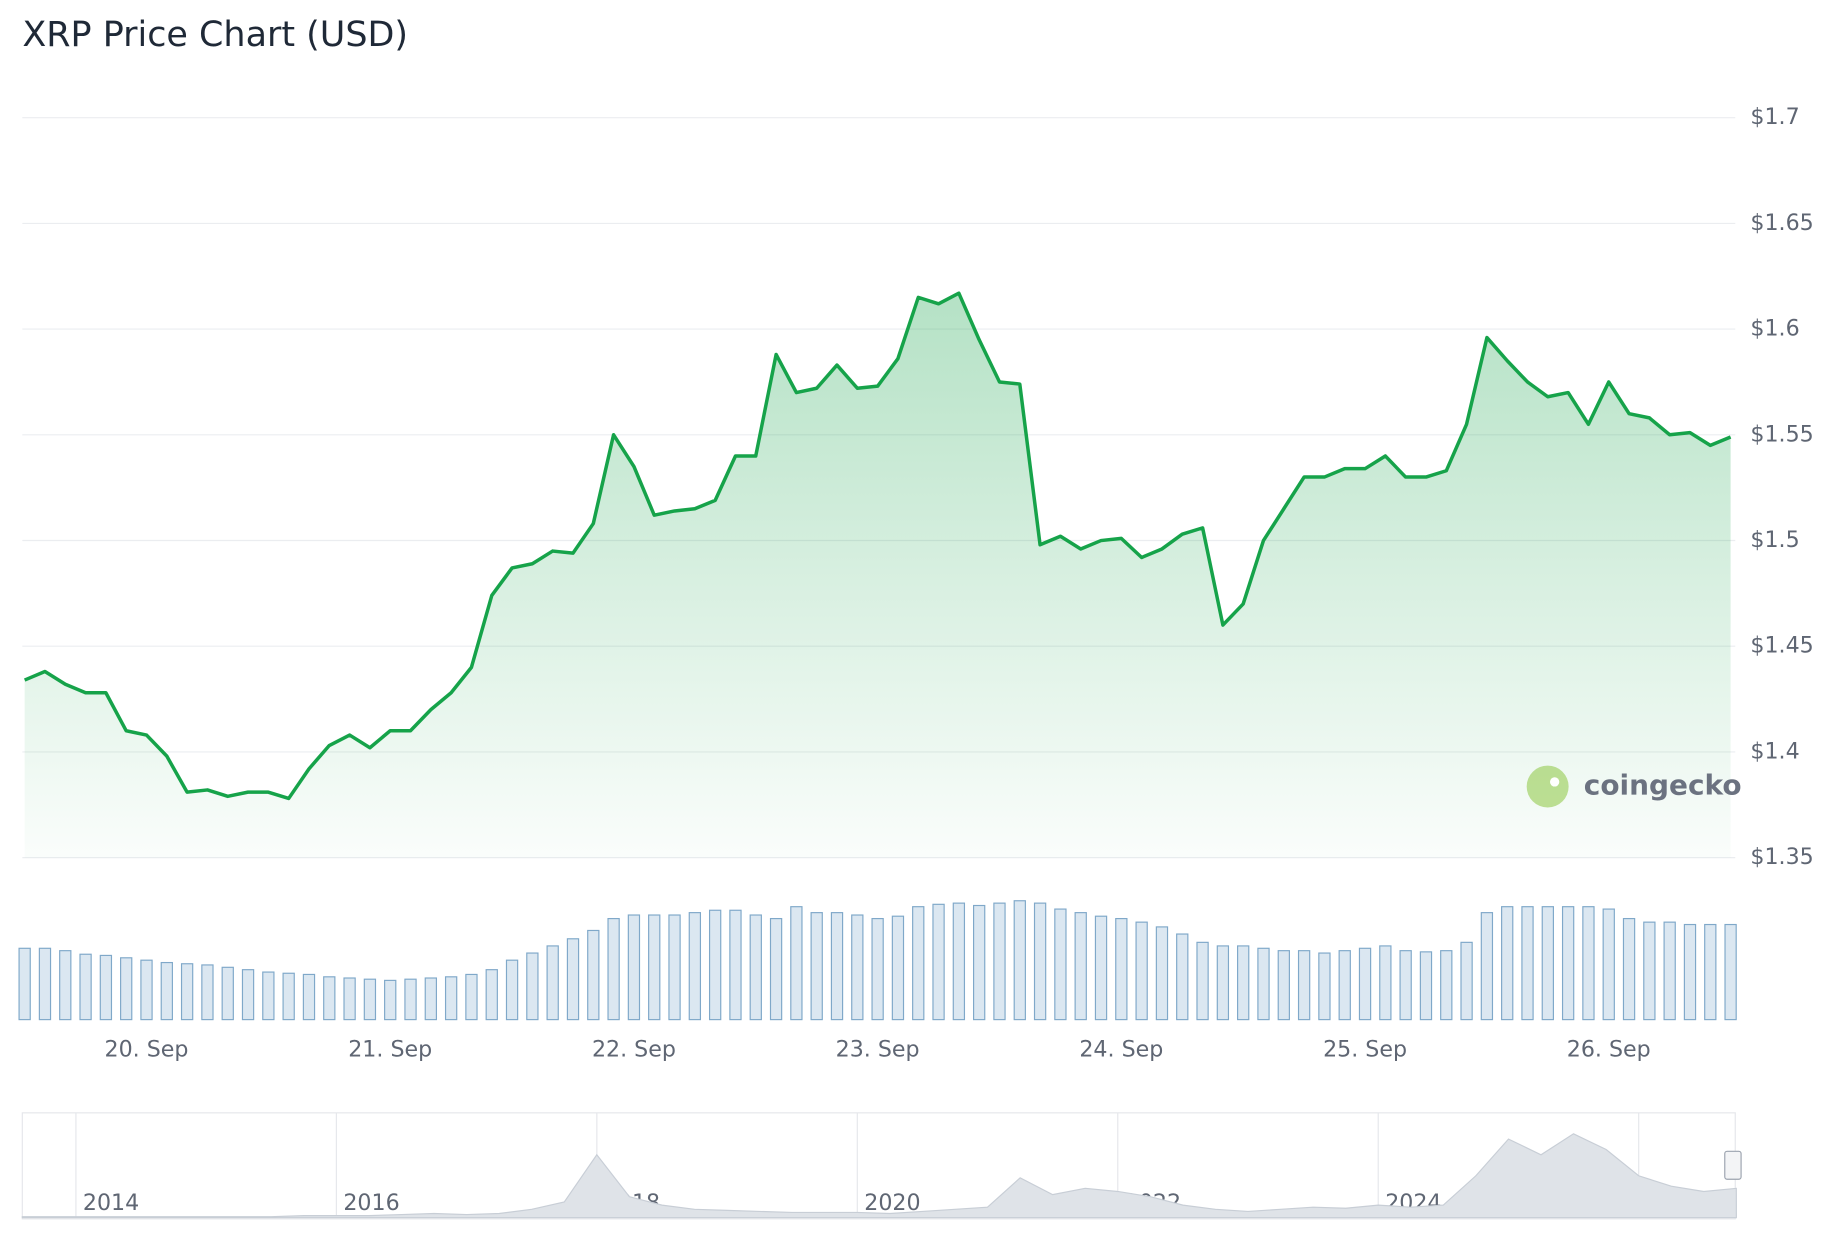  Describe the element at coordinates (111, 1203) in the screenshot. I see `nav-year-label: 2014` at that location.